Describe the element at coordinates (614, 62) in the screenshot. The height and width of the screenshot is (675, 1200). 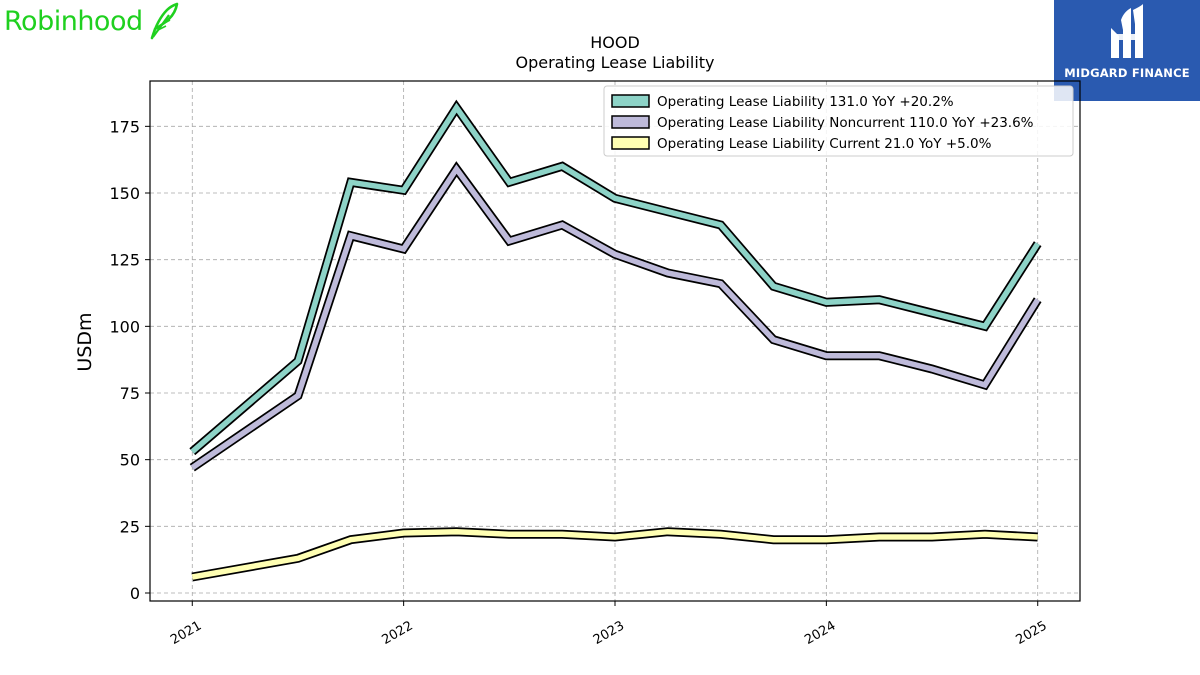
I see `chart-subtitle: Operating Lease Liability` at that location.